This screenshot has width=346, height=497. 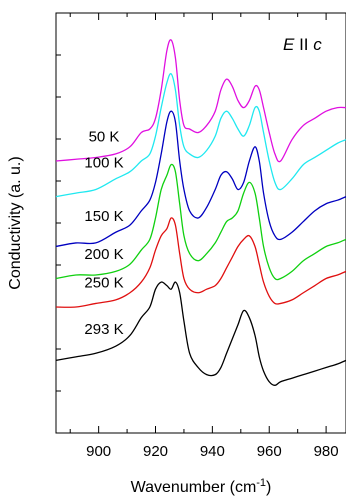 I want to click on series-label: 150 K, so click(x=103, y=216).